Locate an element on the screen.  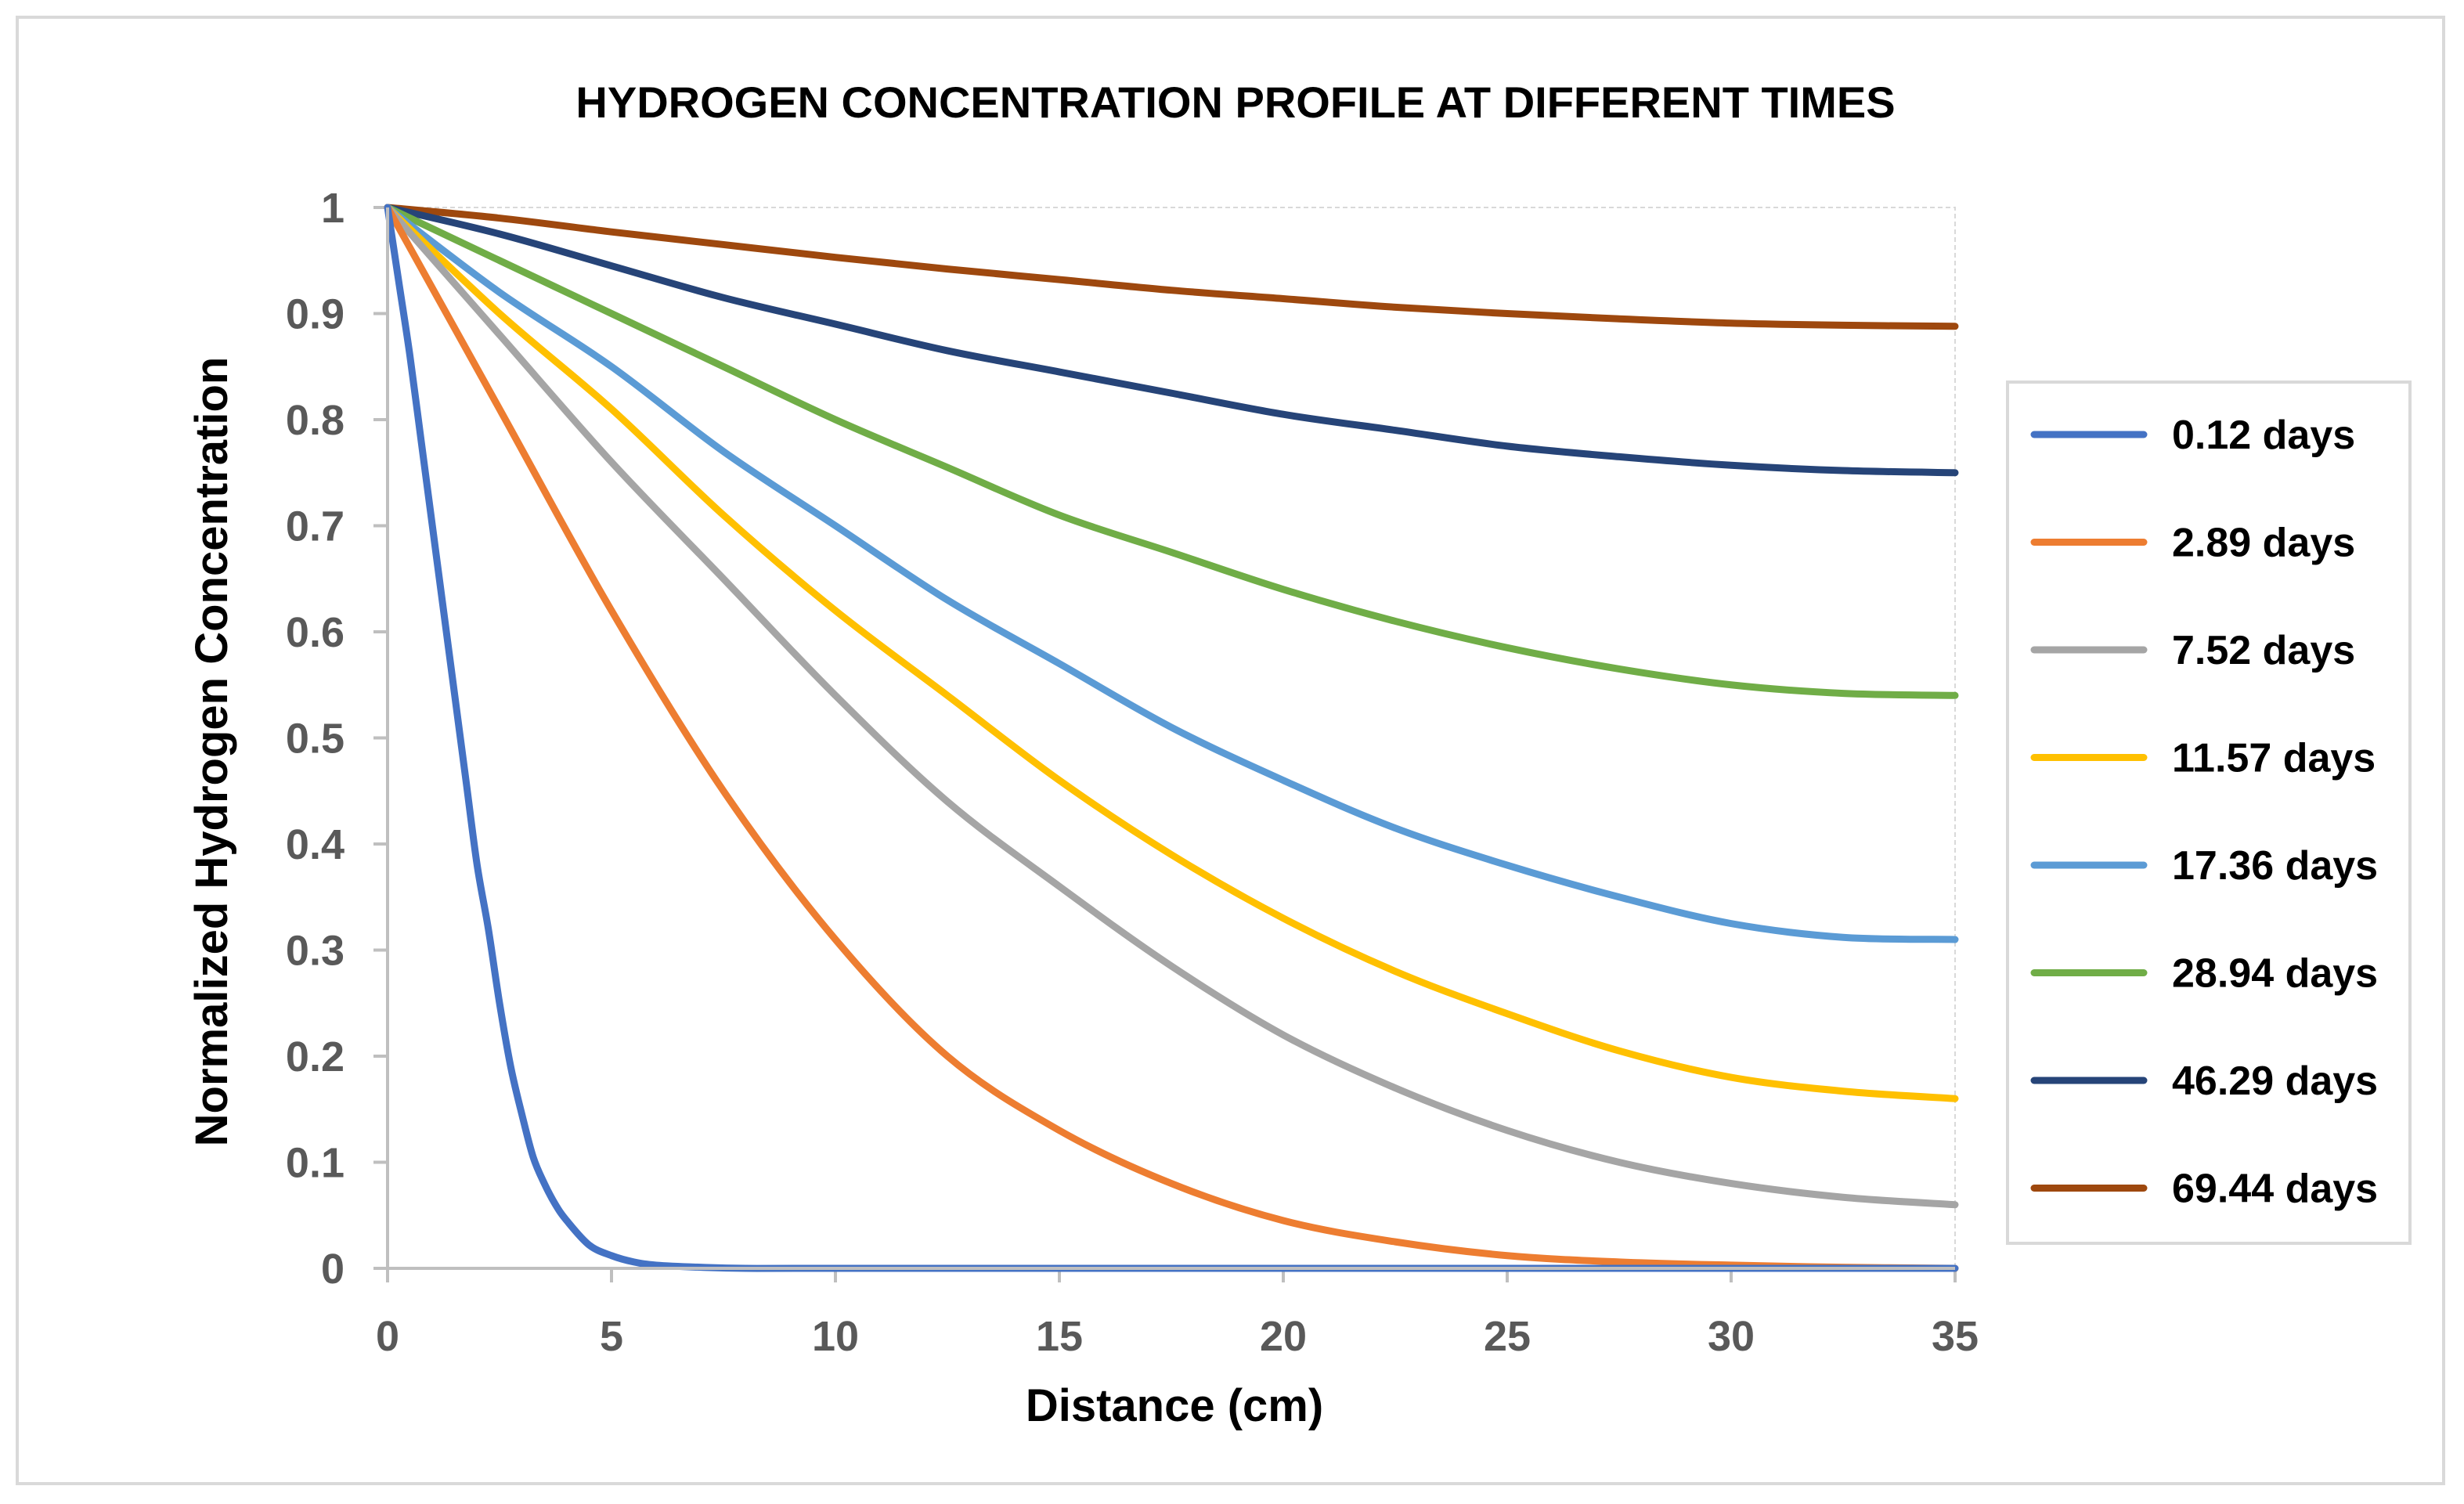
x-tick-label: 10 is located at coordinates (835, 1336).